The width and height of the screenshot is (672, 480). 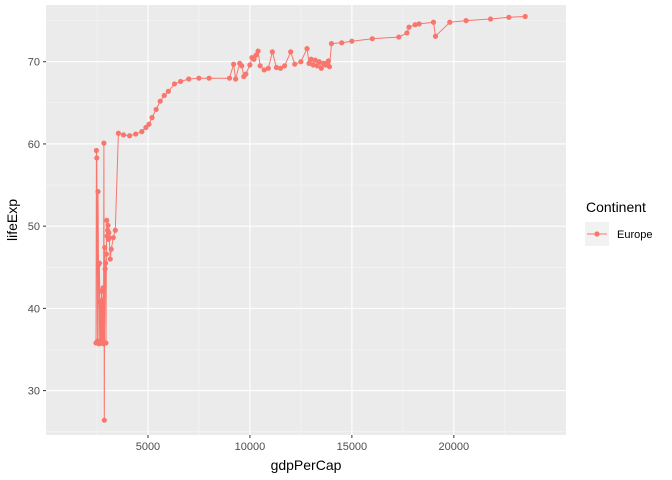 I want to click on y-axis: 30 40 50 60 70, so click(x=37, y=227).